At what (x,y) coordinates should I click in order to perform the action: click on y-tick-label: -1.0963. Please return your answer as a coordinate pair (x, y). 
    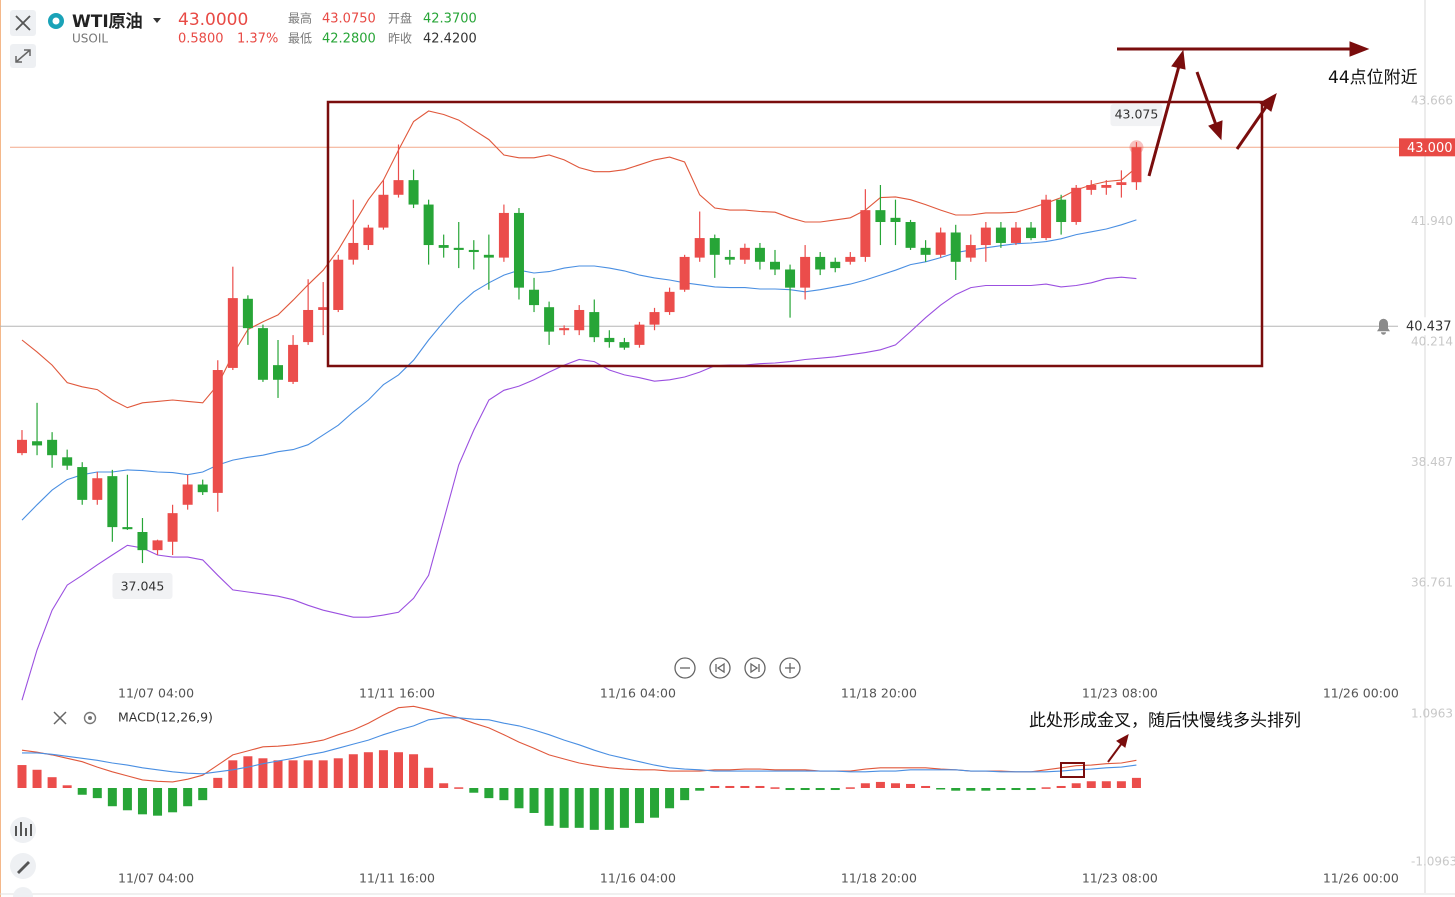
    Looking at the image, I should click on (1433, 862).